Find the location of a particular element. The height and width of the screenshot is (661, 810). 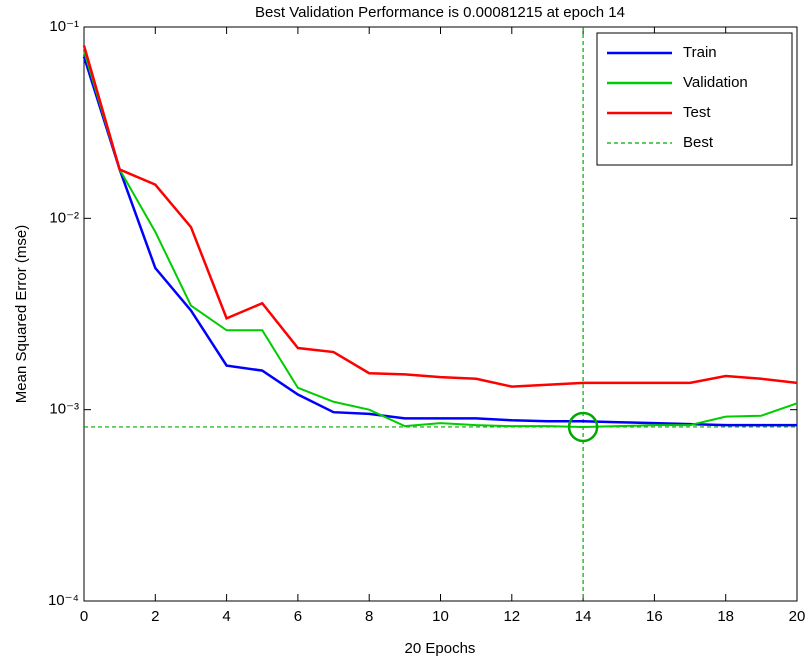

best-marker is located at coordinates (583, 427).